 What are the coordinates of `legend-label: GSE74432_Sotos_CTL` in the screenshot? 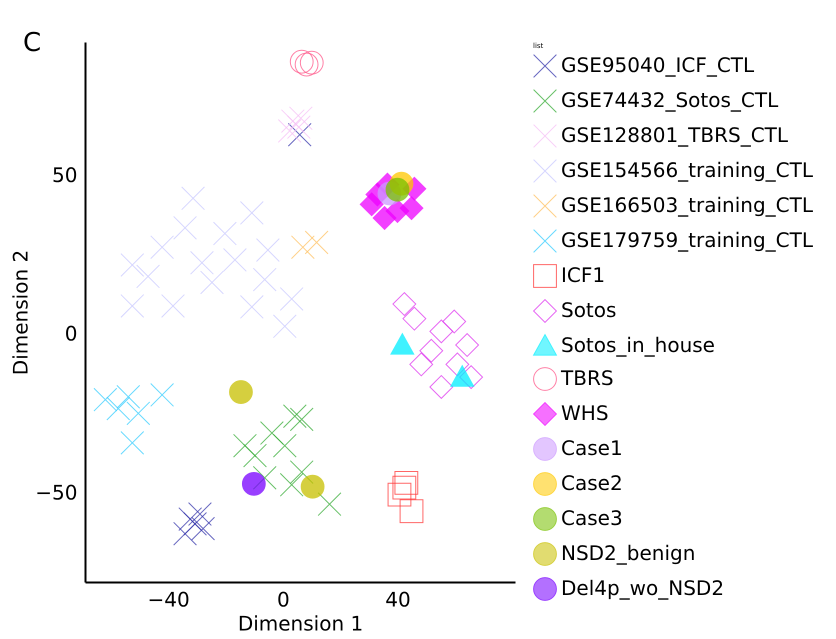 It's located at (670, 100).